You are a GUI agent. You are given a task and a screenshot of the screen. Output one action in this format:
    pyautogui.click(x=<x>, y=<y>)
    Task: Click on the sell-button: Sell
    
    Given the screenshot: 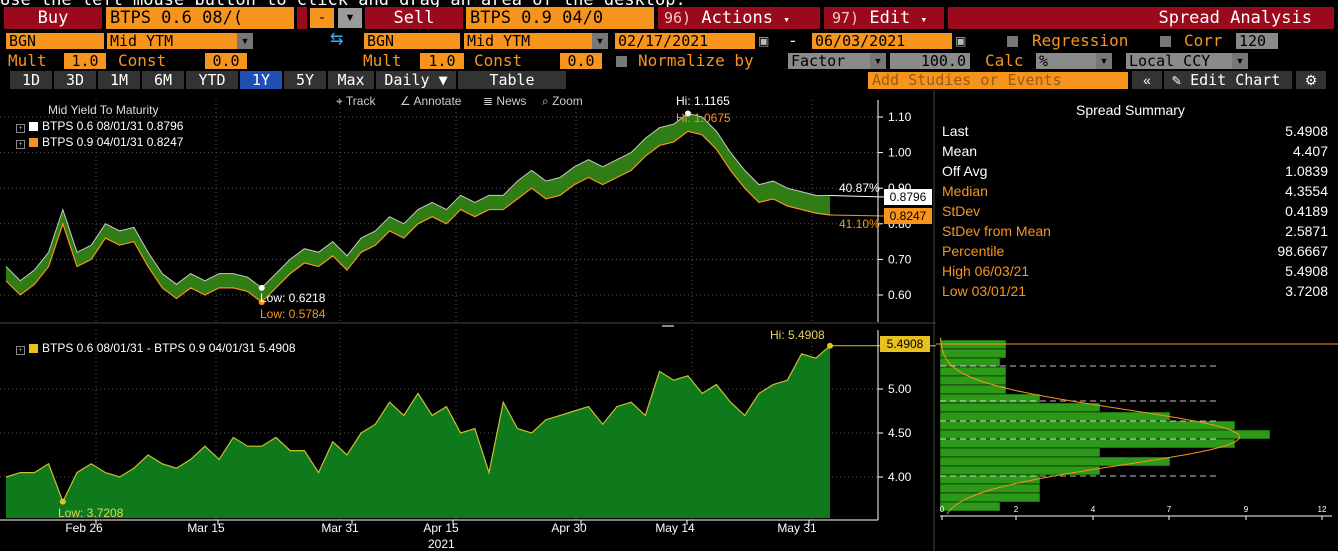 What is the action you would take?
    pyautogui.click(x=414, y=18)
    